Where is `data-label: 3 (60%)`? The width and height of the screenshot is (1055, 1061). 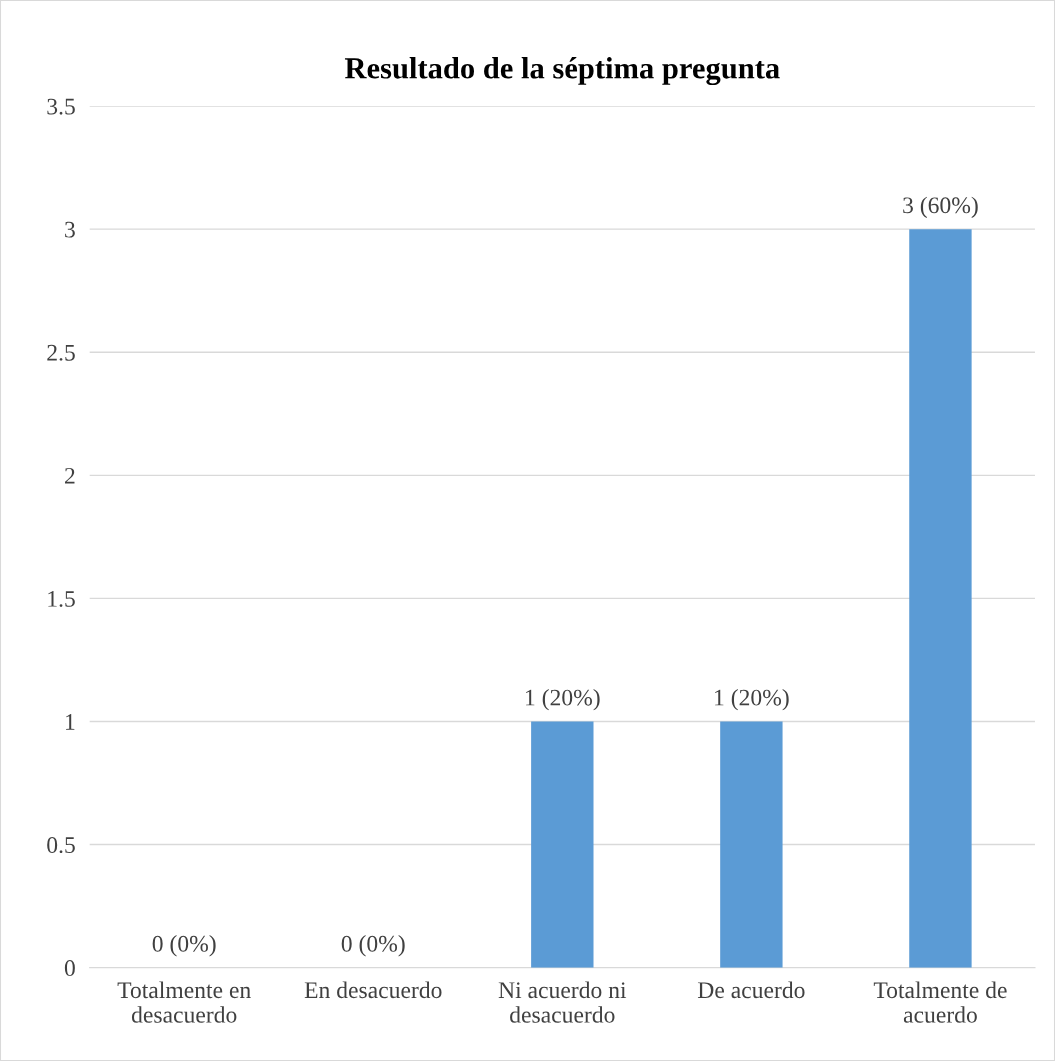 data-label: 3 (60%) is located at coordinates (940, 207).